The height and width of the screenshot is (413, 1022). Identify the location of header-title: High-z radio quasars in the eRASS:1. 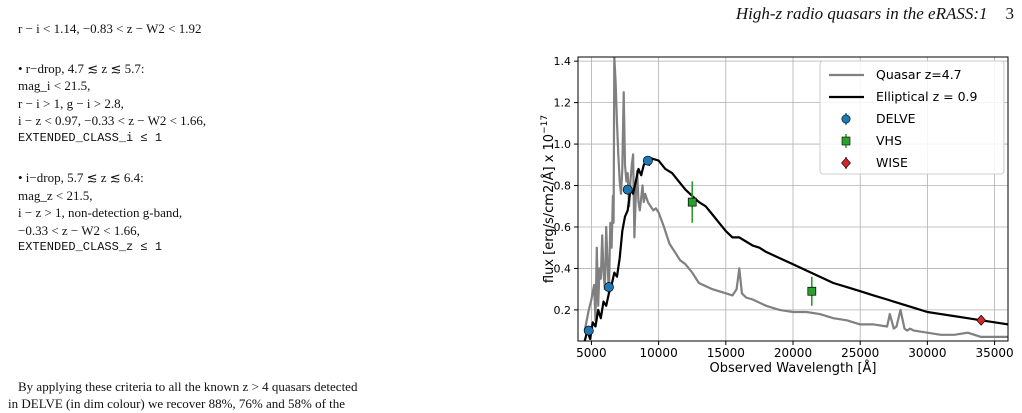
(861, 13).